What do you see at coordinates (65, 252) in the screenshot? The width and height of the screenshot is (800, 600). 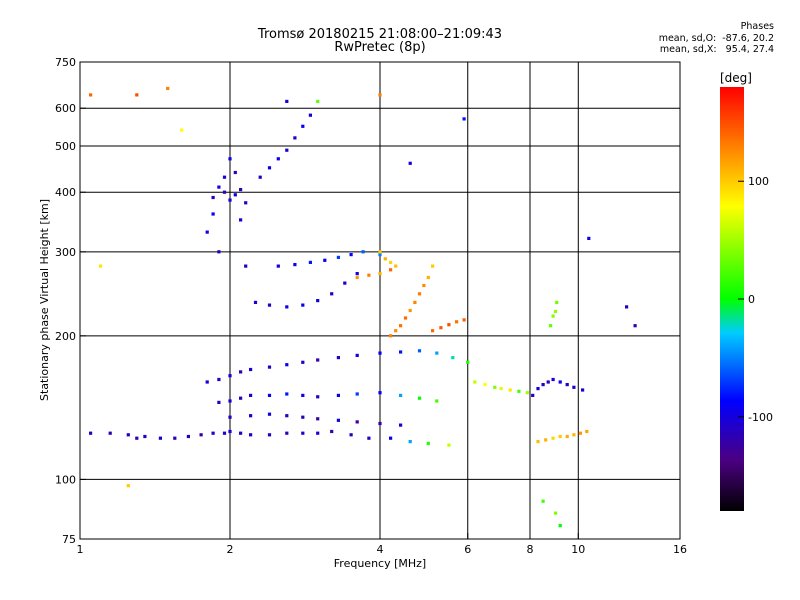 I see `y-tick-label: 300` at bounding box center [65, 252].